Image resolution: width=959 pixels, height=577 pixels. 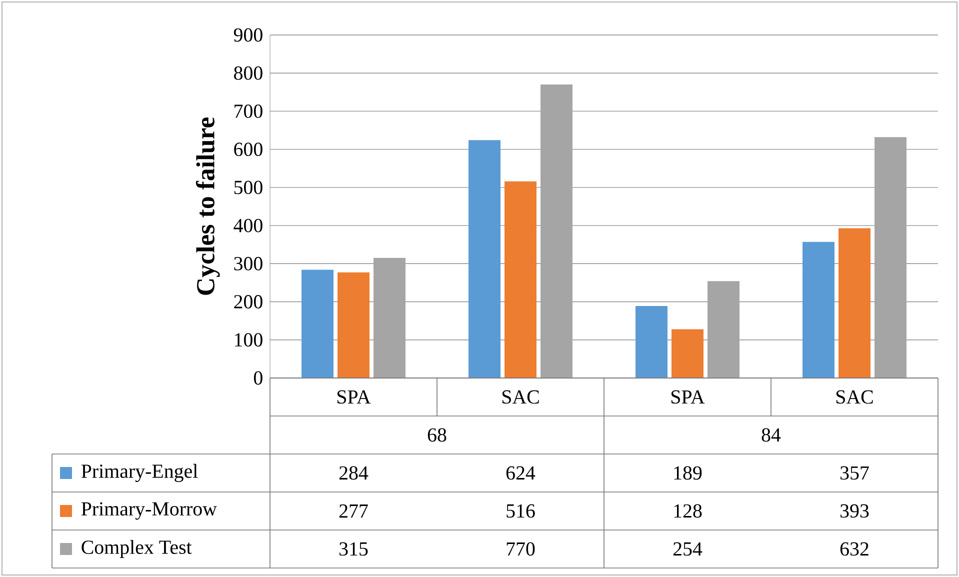 I want to click on data-label: 357, so click(x=854, y=473).